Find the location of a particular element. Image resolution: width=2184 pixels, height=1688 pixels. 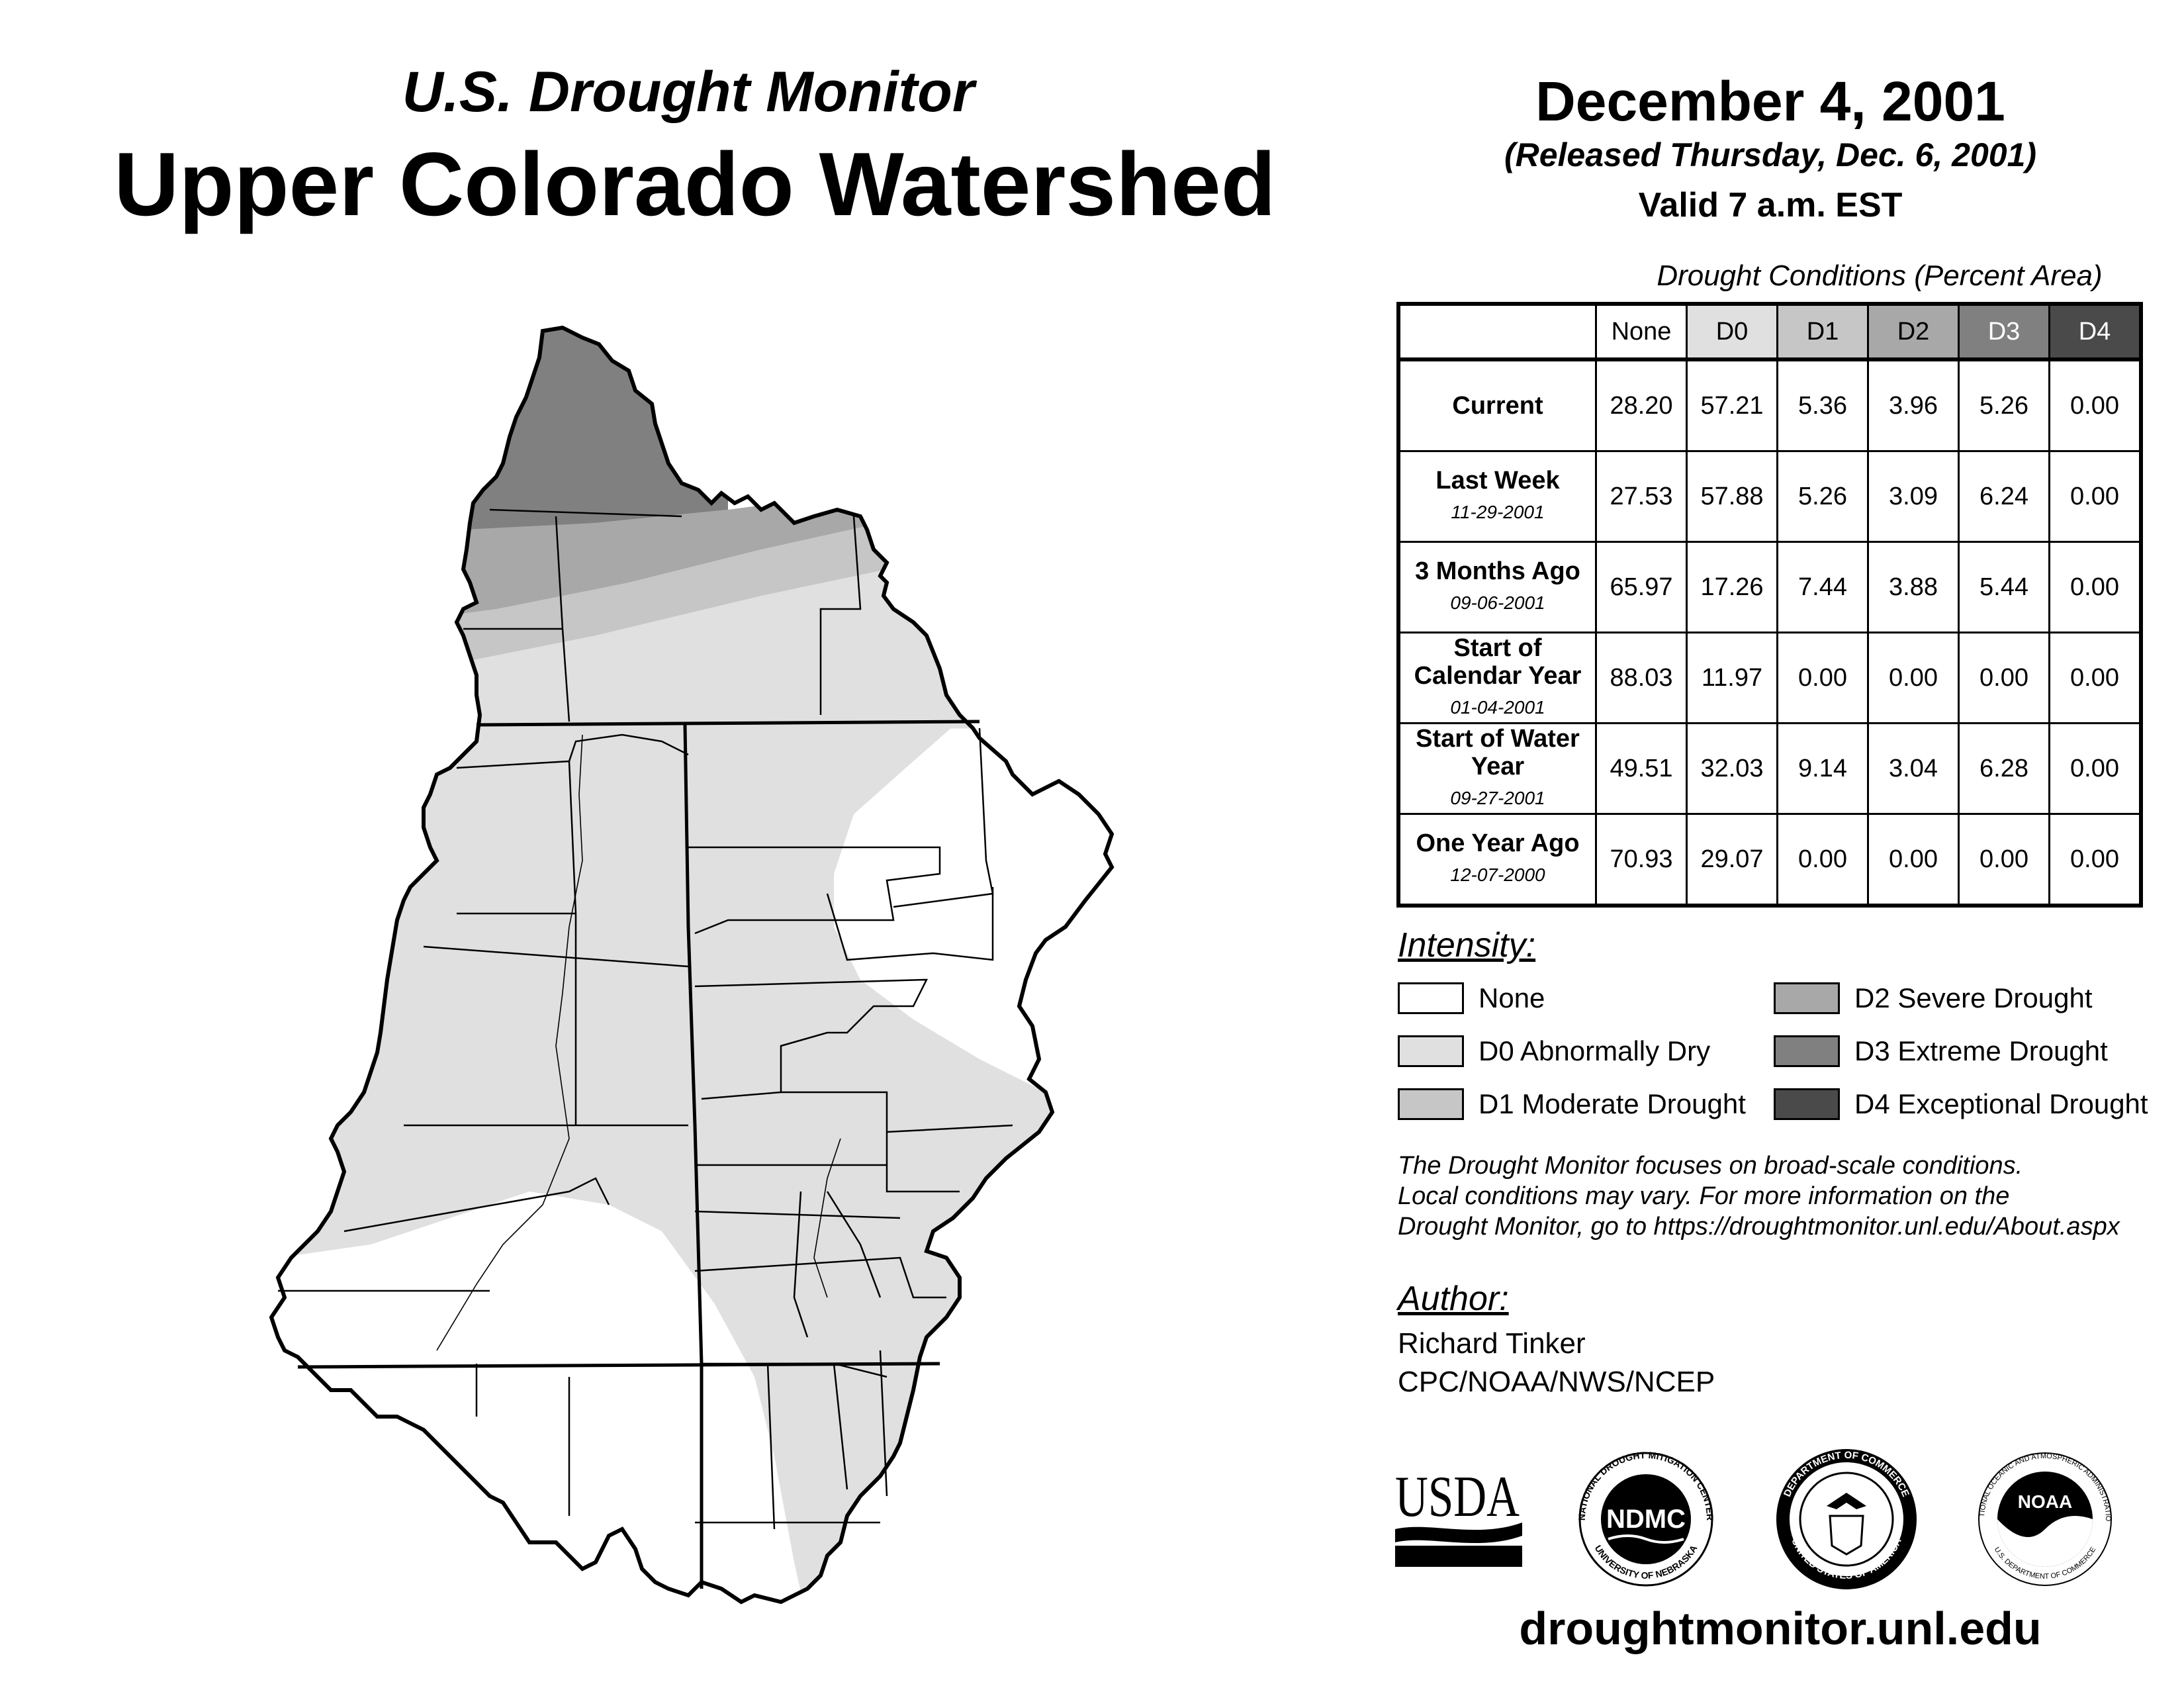

legend-item-d3: D3 Extreme Drought is located at coordinates (1941, 1051).